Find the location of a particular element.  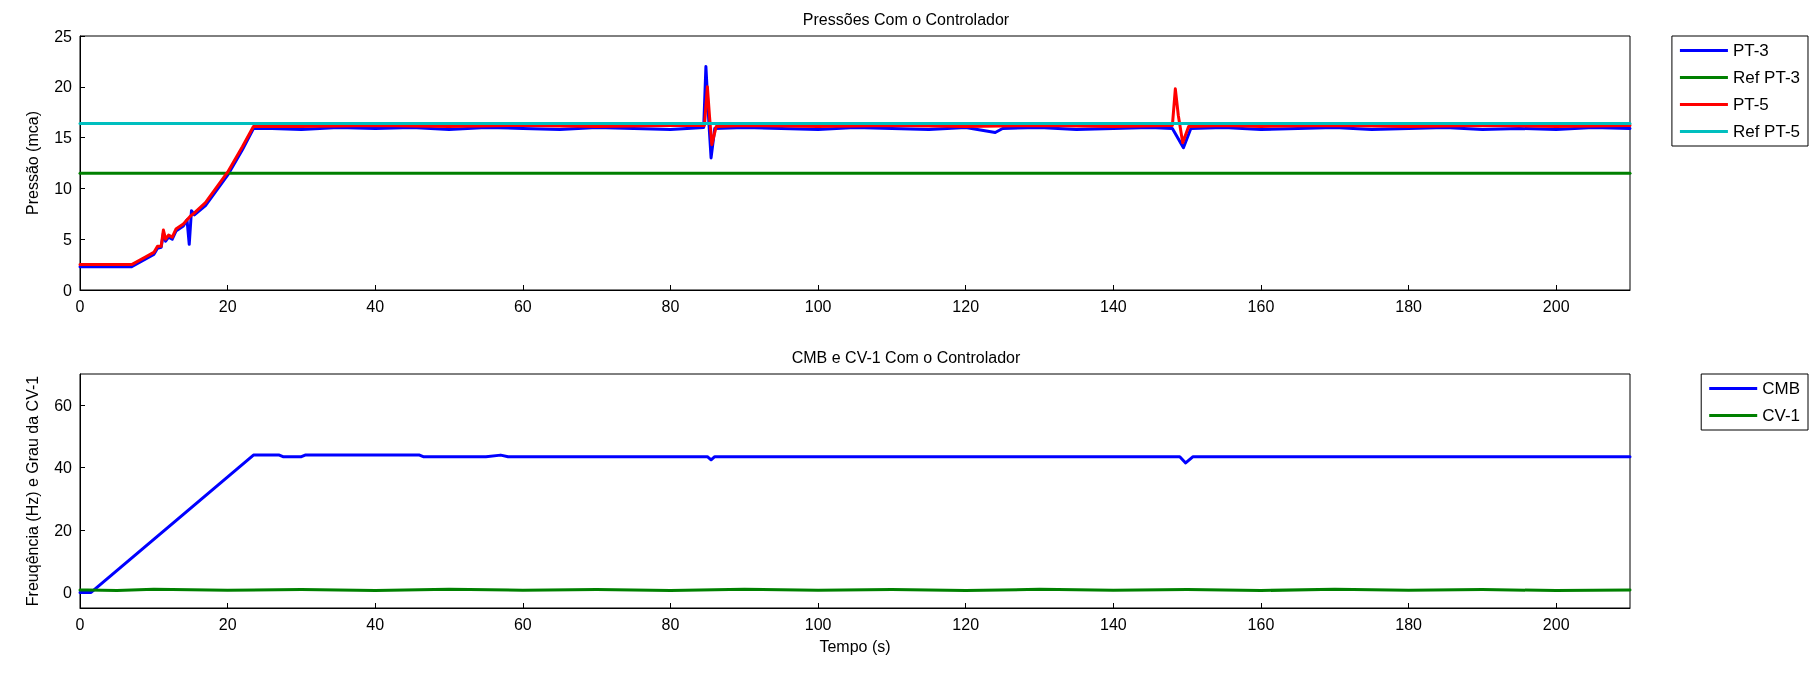

y-tick-label: 15 is located at coordinates (63, 138).